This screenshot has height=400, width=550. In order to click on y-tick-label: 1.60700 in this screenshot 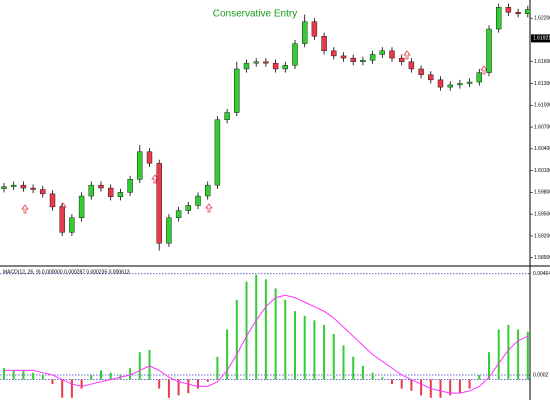, I will do `click(542, 127)`.